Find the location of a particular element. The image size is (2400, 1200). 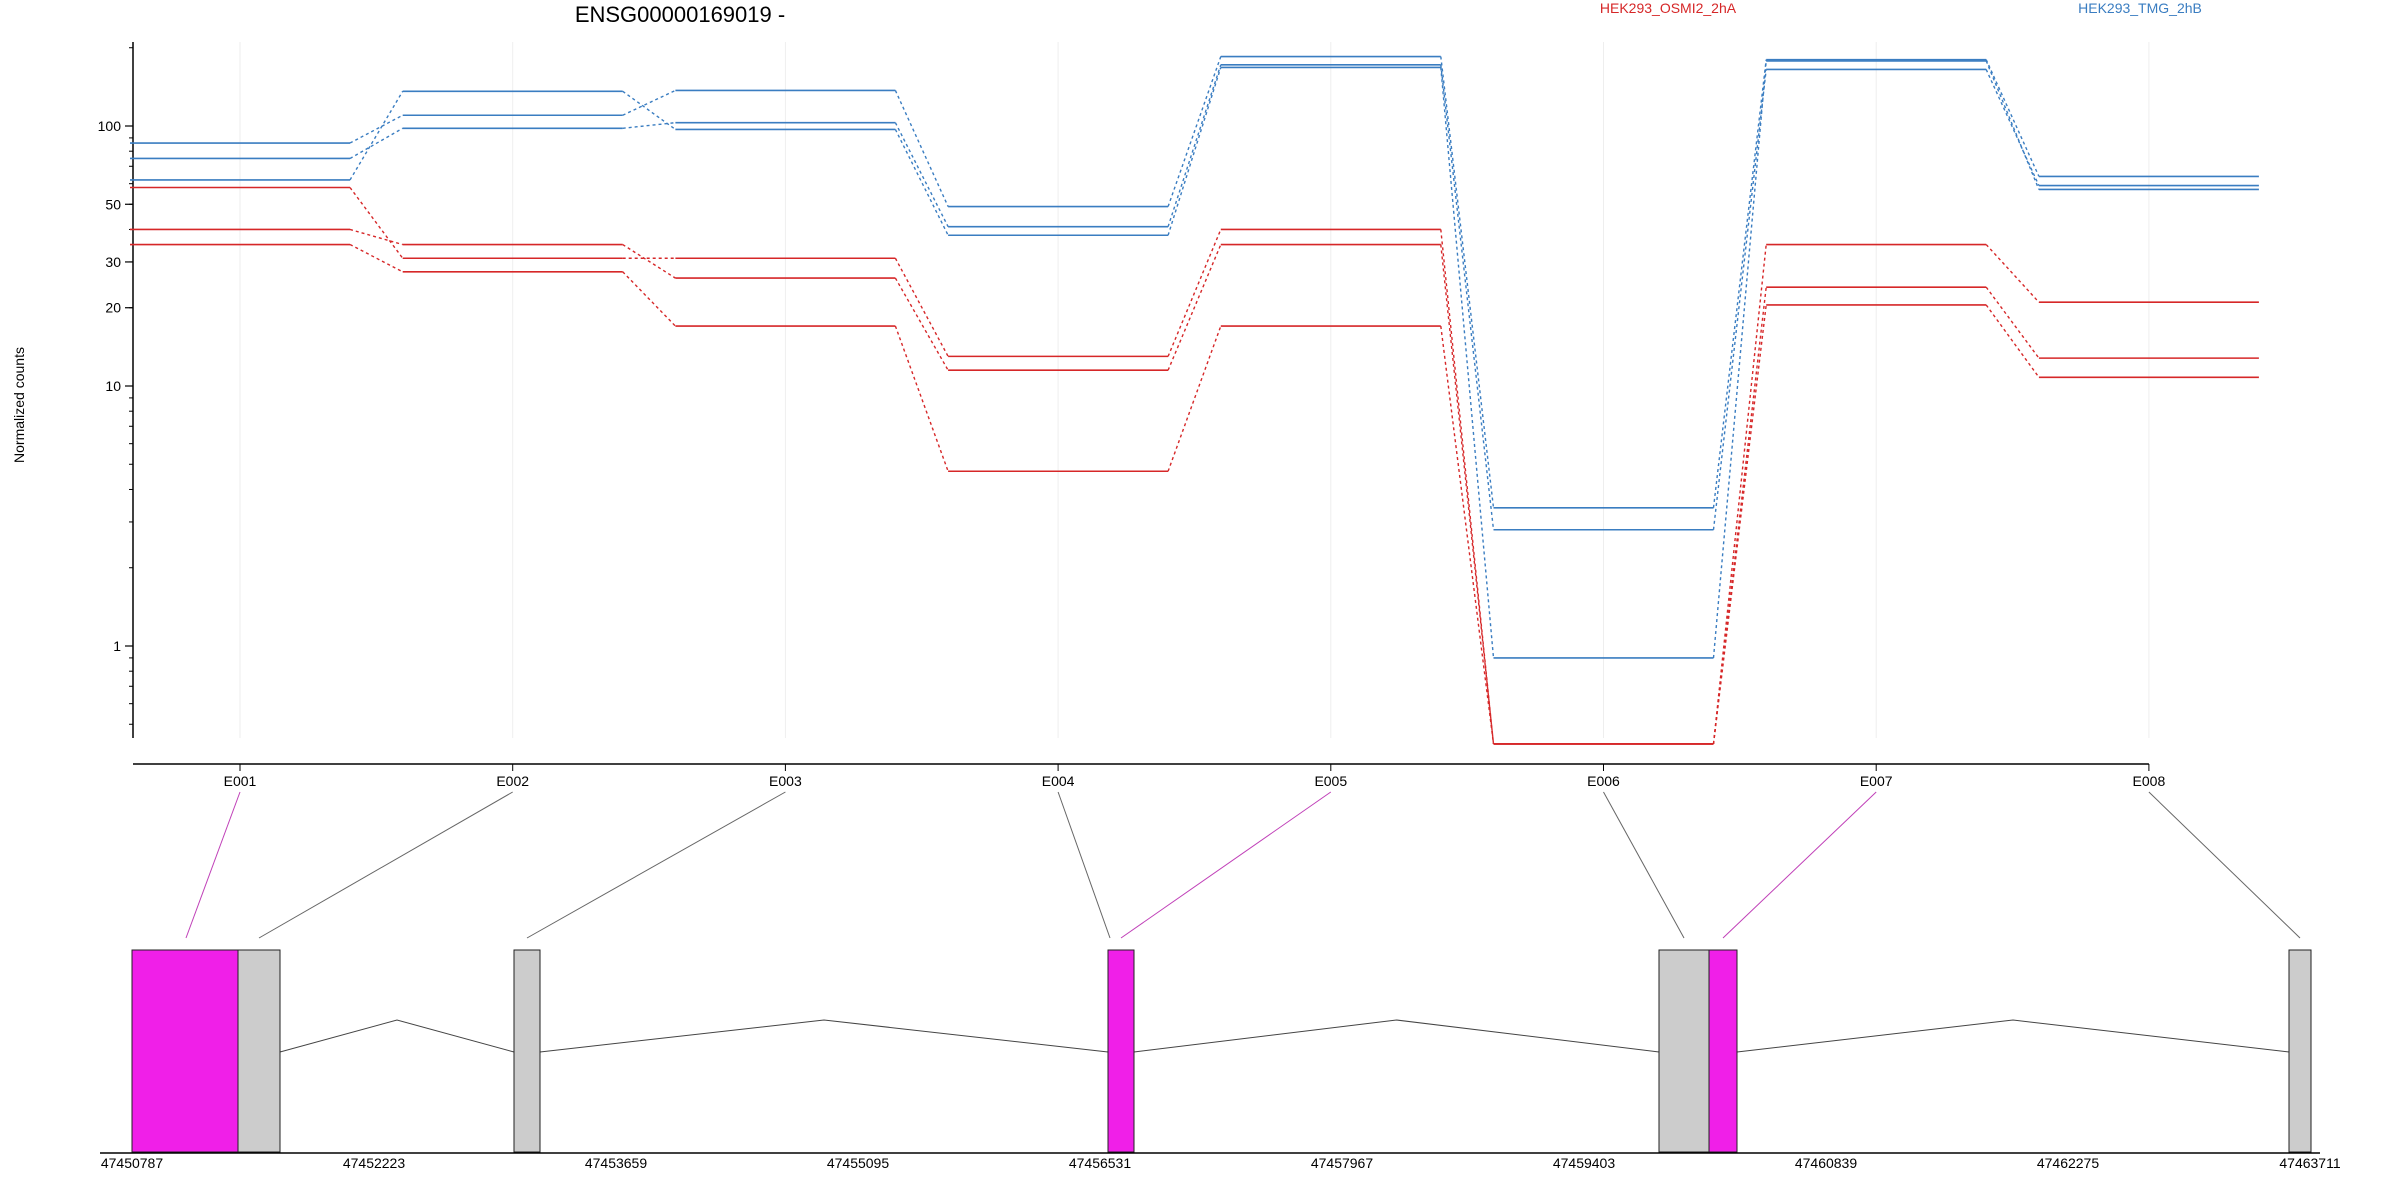

x-tick-label-E004: E004 is located at coordinates (1058, 781).